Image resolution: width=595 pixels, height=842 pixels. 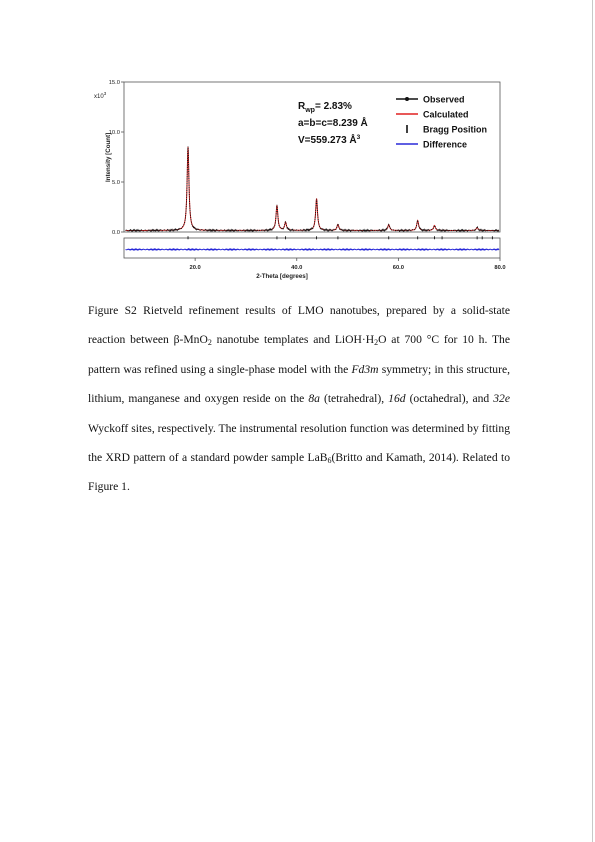 I want to click on y-tick-label: 0.0, so click(x=116, y=233).